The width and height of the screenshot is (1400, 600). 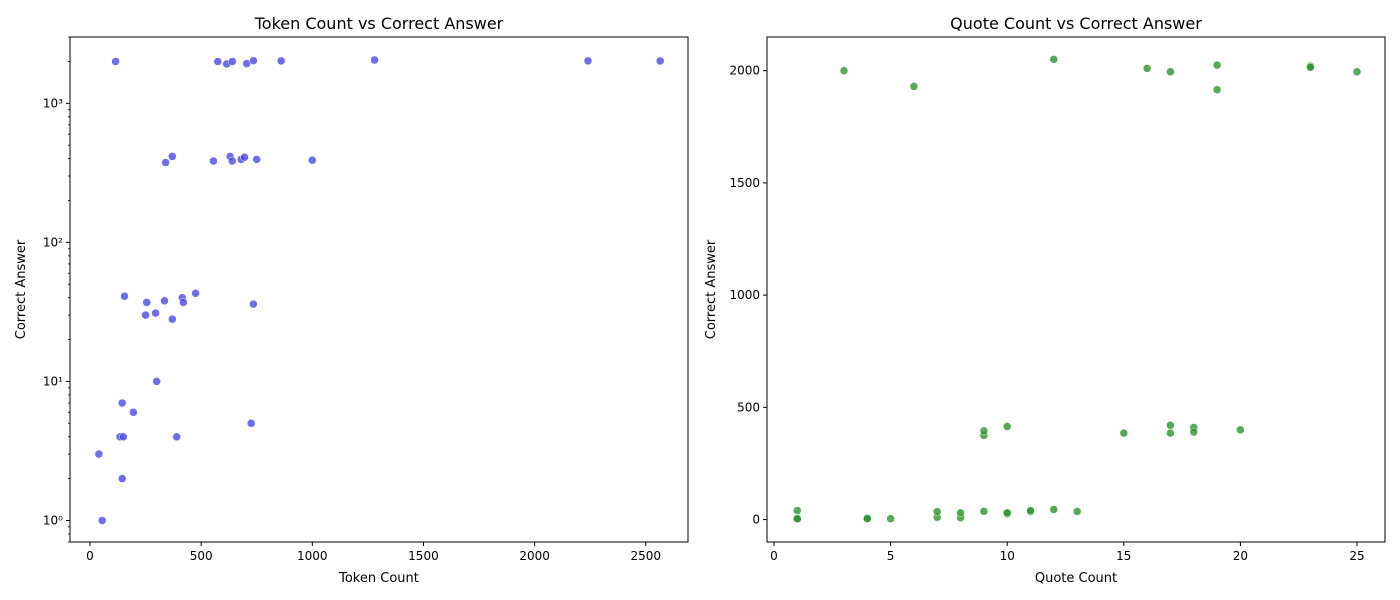 What do you see at coordinates (534, 556) in the screenshot?
I see `x-tick-label: 2000` at bounding box center [534, 556].